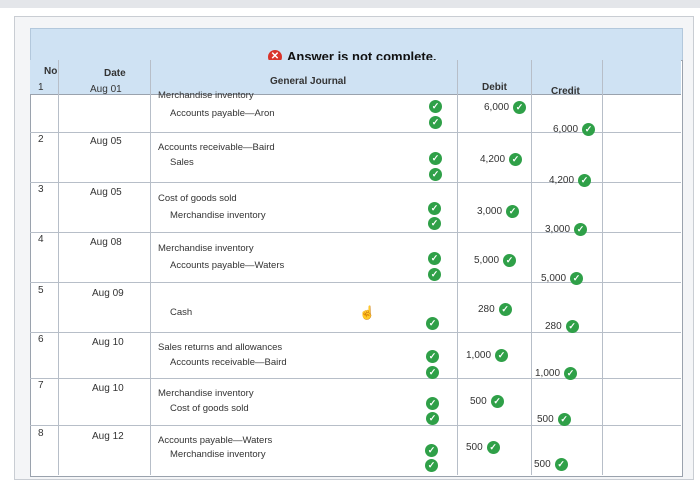 The image size is (700, 482). Describe the element at coordinates (474, 447) in the screenshot. I see `debit-value: 500` at that location.